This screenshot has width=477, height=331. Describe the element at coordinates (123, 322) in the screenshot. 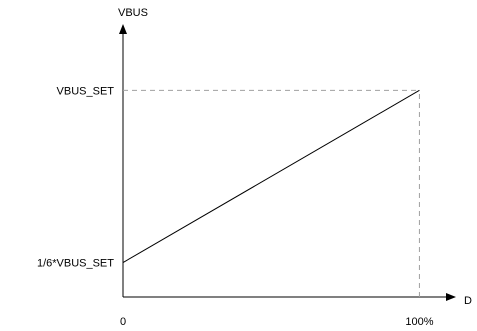

I see `x-tick-label: 0` at that location.